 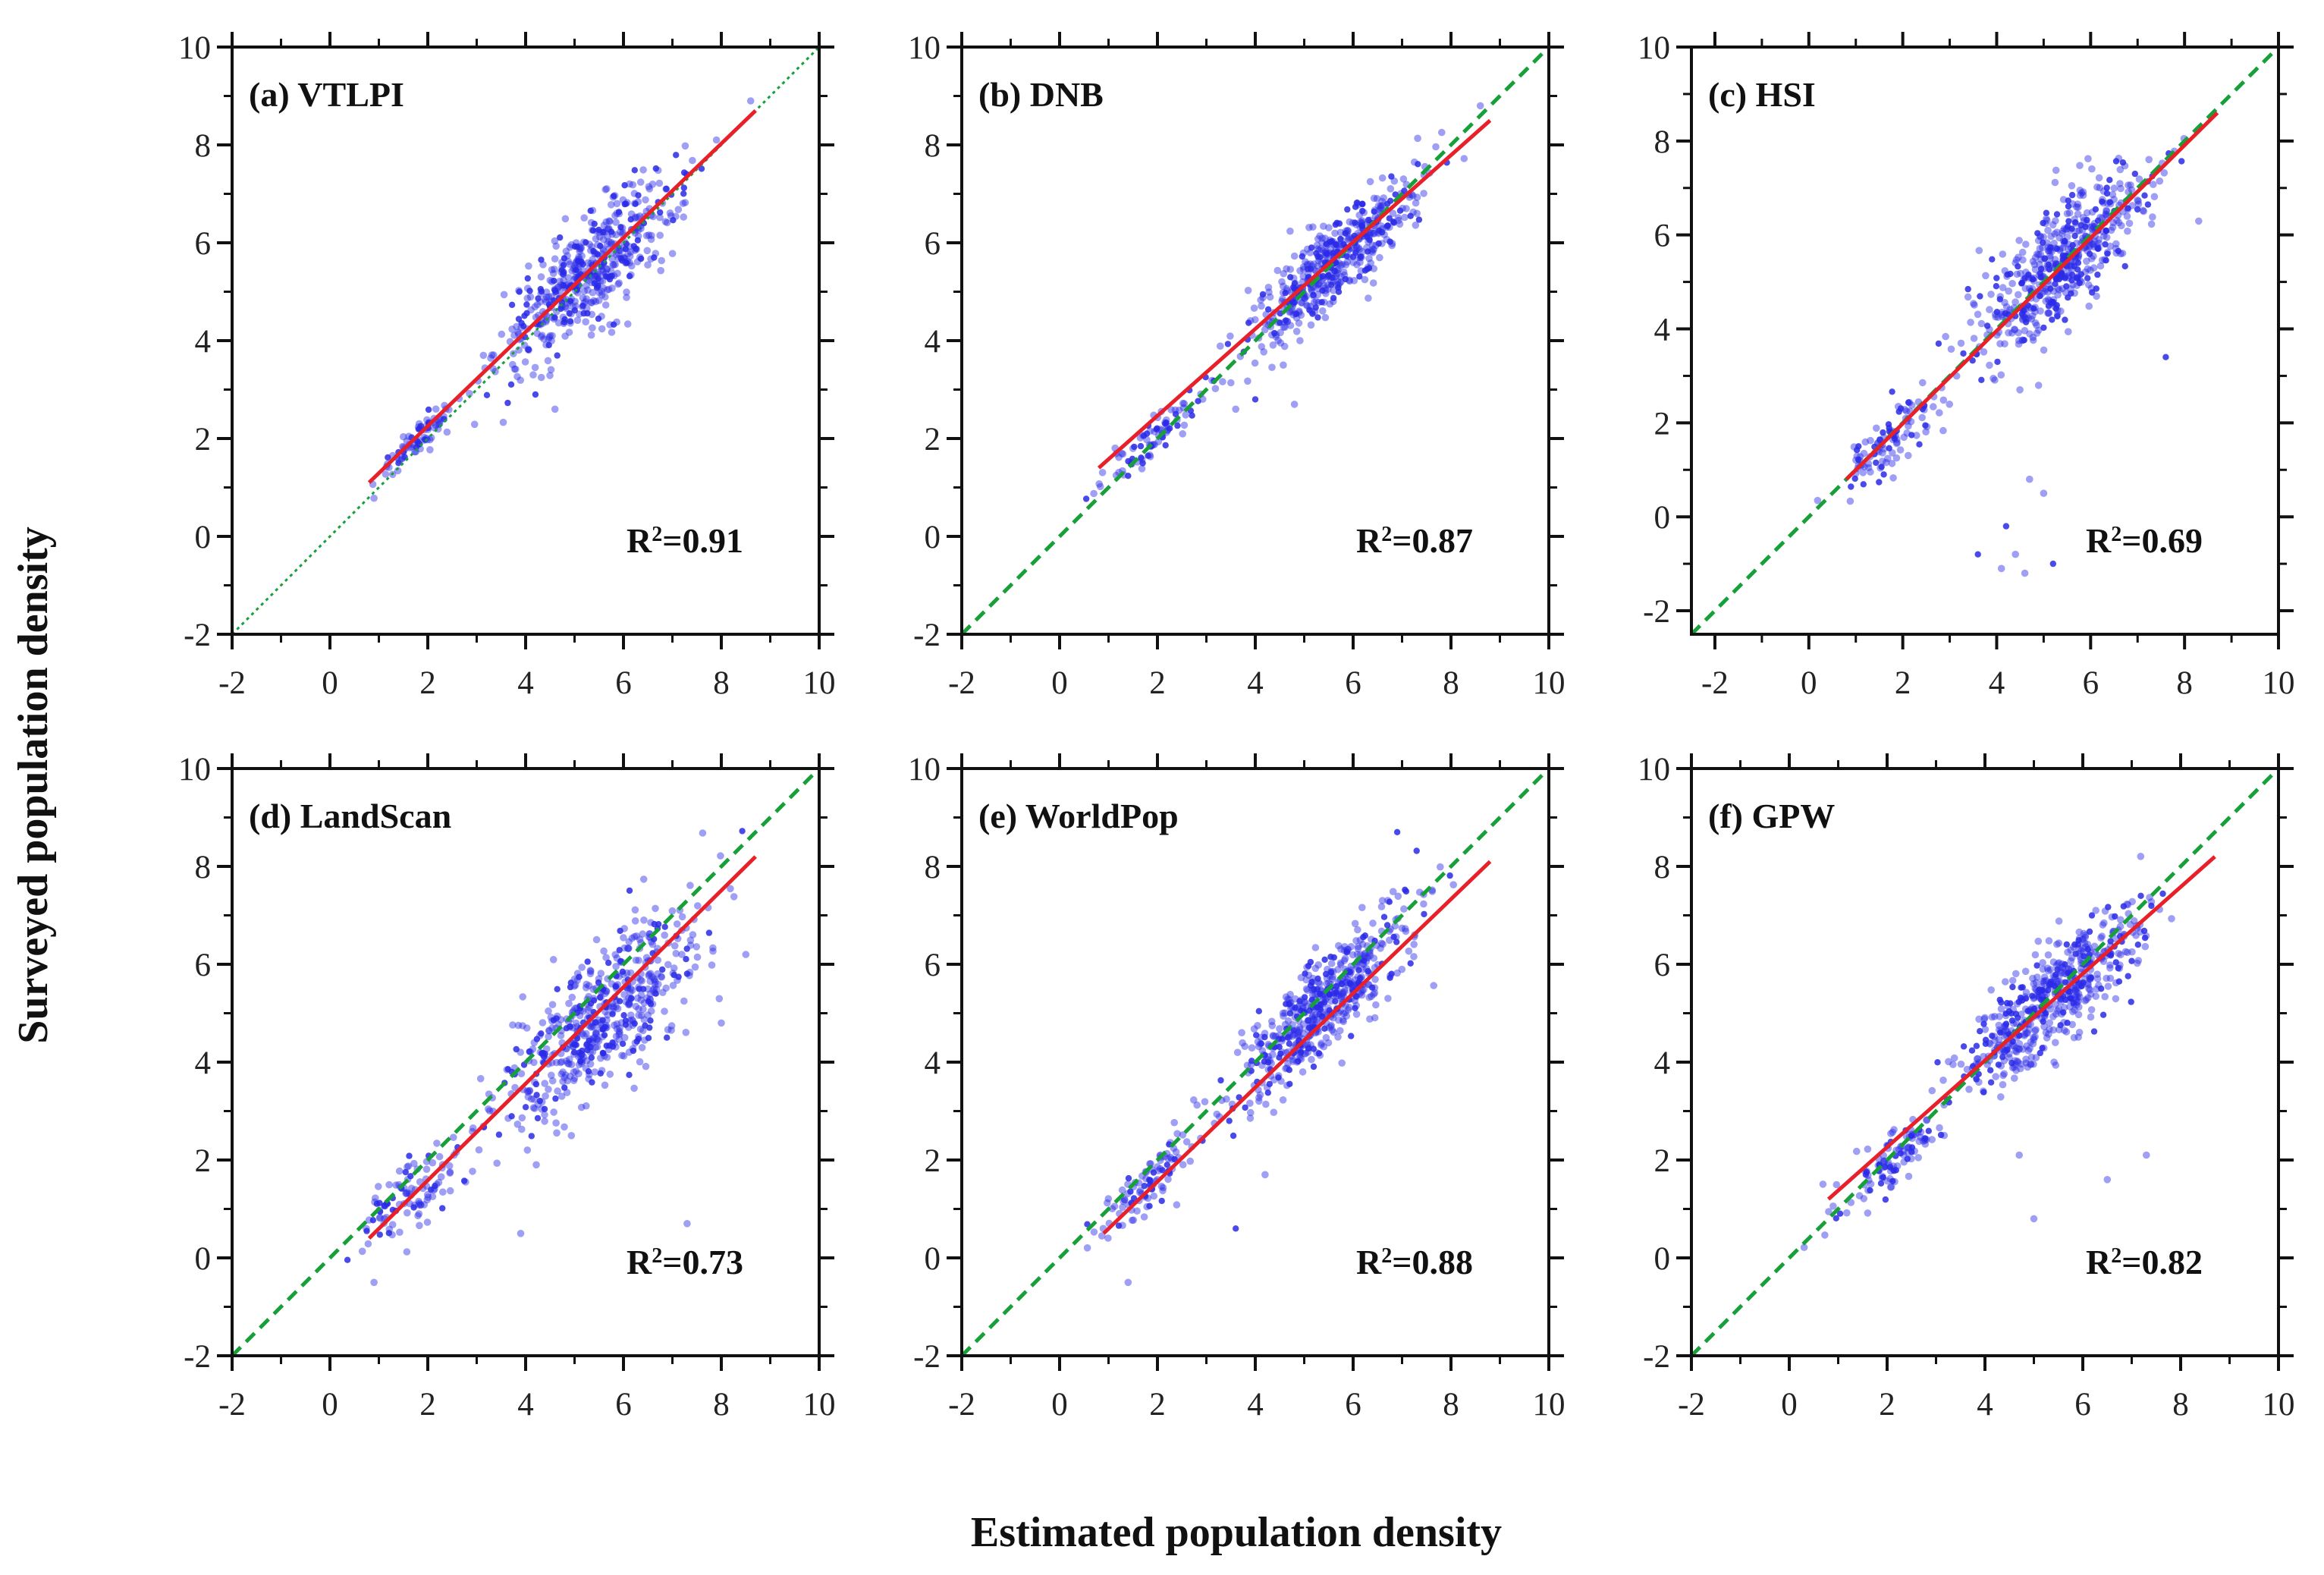 I want to click on panel-vtlpi-y-tick-label: -2, so click(x=197, y=635).